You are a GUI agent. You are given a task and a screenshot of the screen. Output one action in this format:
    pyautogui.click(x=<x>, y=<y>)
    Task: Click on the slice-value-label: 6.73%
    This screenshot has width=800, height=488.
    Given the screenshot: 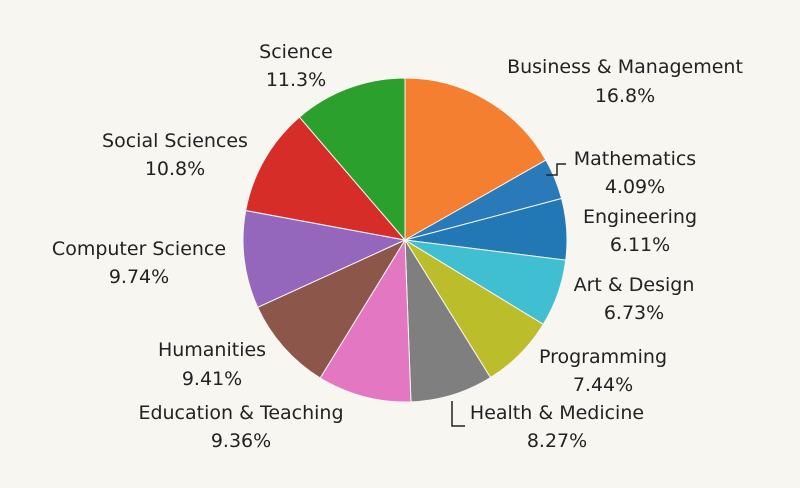 What is the action you would take?
    pyautogui.click(x=634, y=313)
    